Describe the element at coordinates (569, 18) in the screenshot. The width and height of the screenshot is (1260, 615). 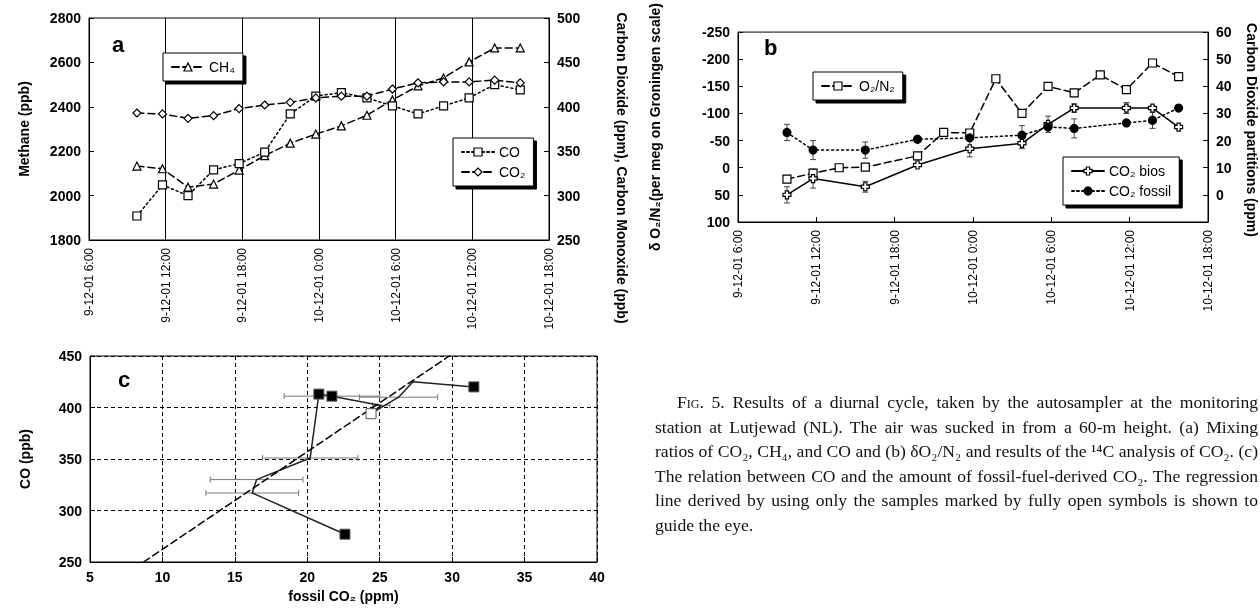
I see `y2-tick-label: 500` at that location.